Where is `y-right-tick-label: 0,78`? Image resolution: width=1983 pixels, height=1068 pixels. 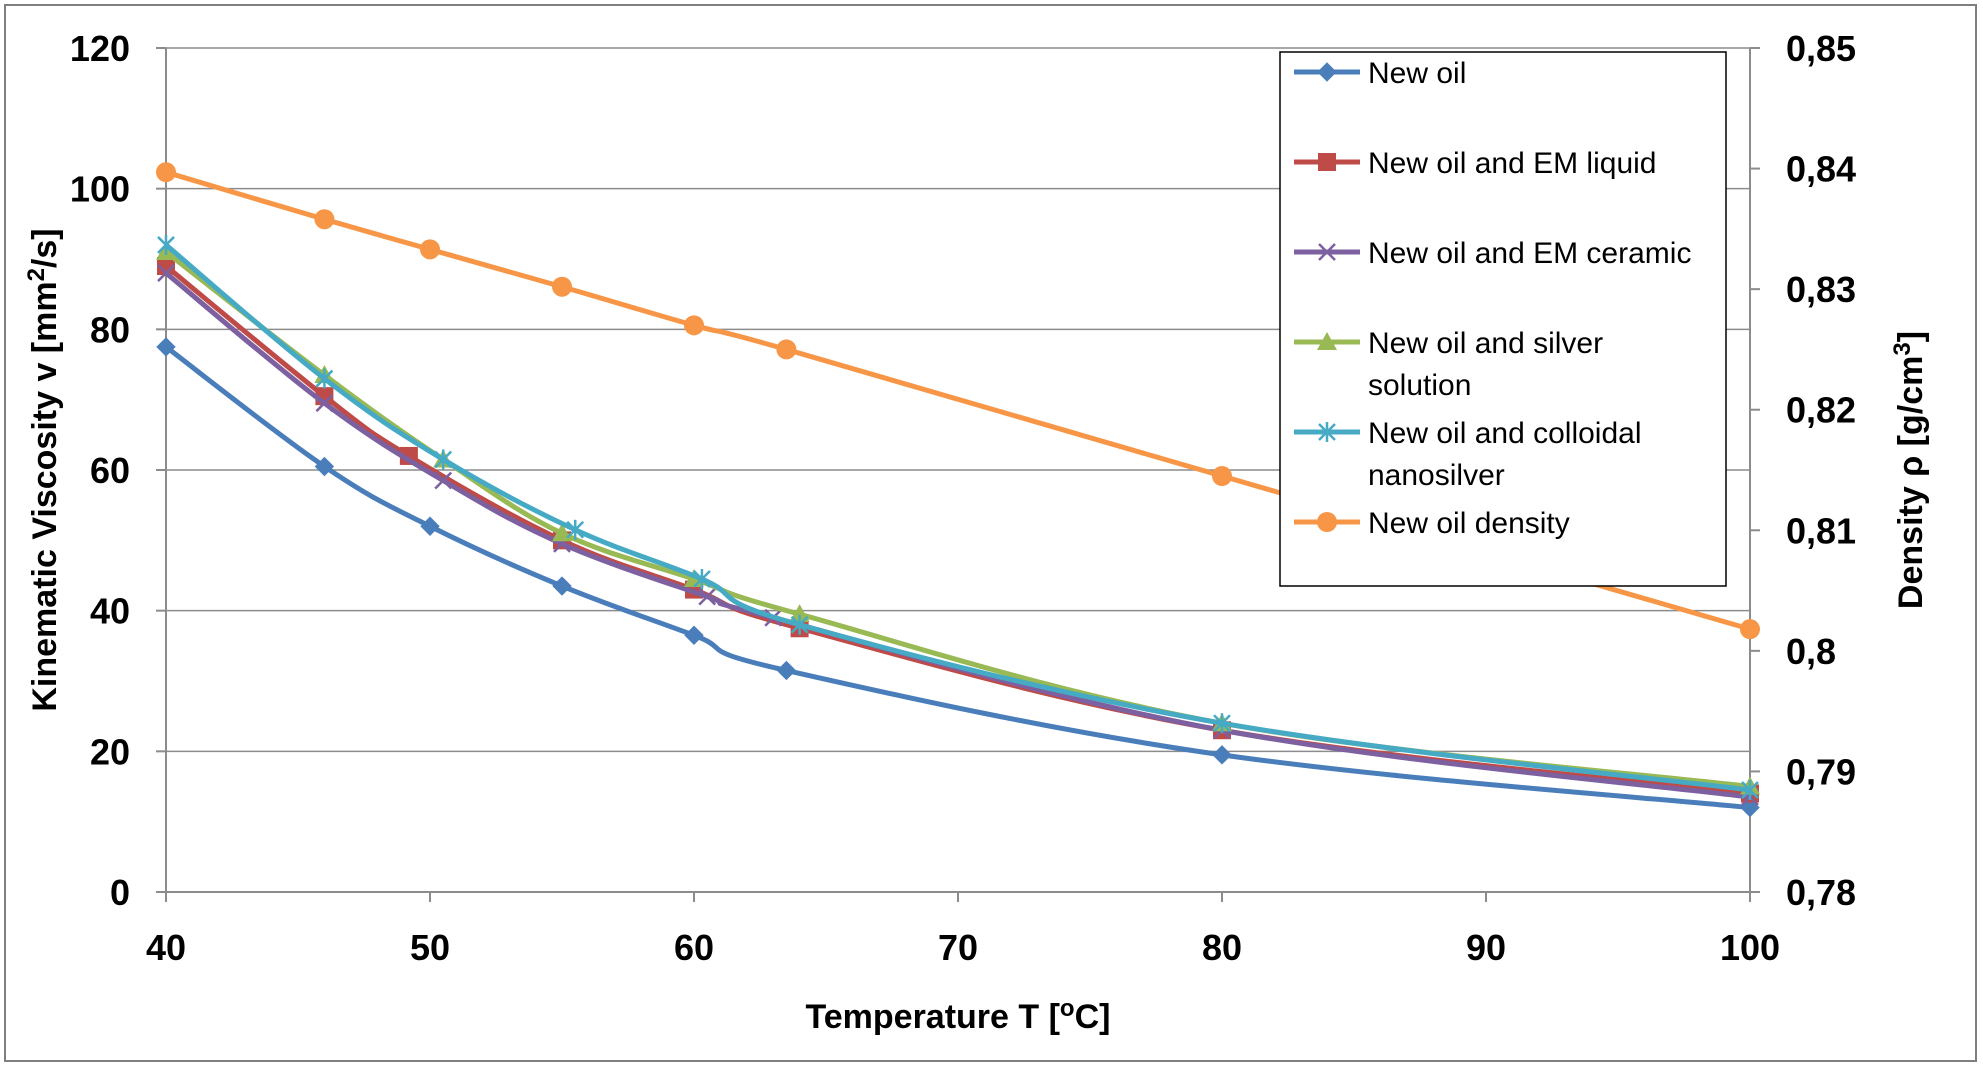 y-right-tick-label: 0,78 is located at coordinates (1821, 892).